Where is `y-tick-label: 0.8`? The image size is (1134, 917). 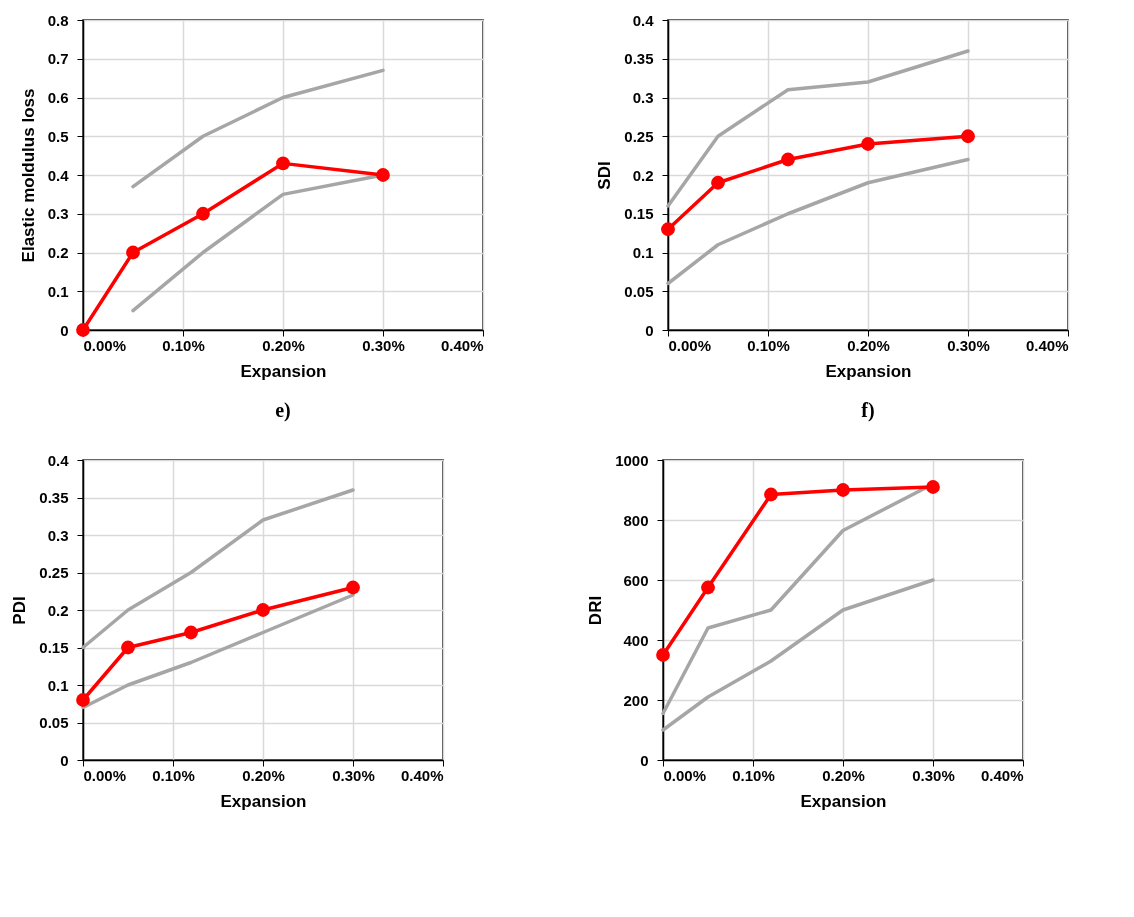
y-tick-label: 0.8 is located at coordinates (58, 20).